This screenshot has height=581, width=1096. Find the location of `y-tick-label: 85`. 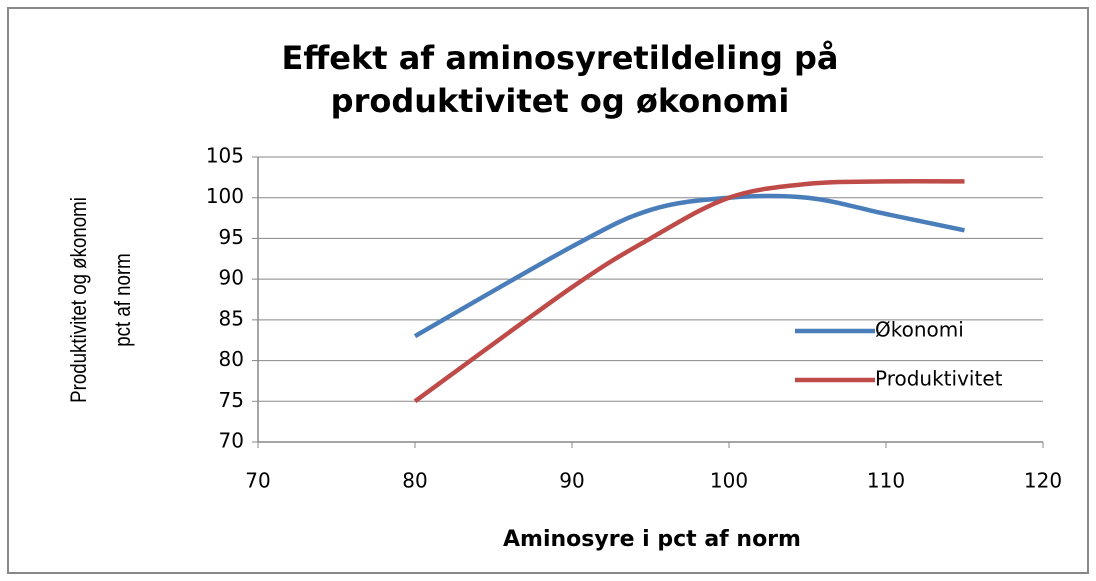

y-tick-label: 85 is located at coordinates (231, 318).